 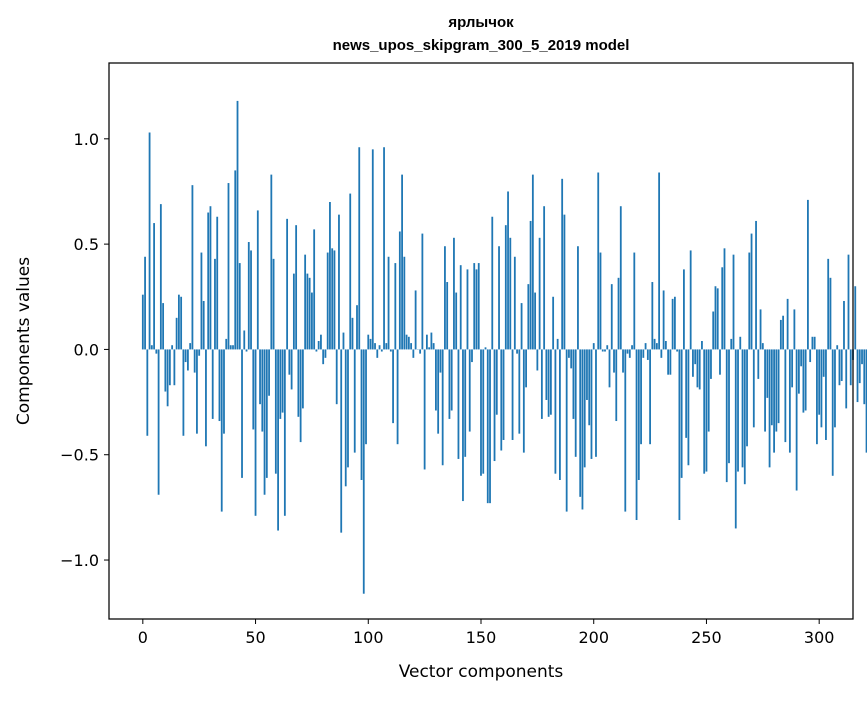 What do you see at coordinates (481, 672) in the screenshot?
I see `x-axis-label: Vector components` at bounding box center [481, 672].